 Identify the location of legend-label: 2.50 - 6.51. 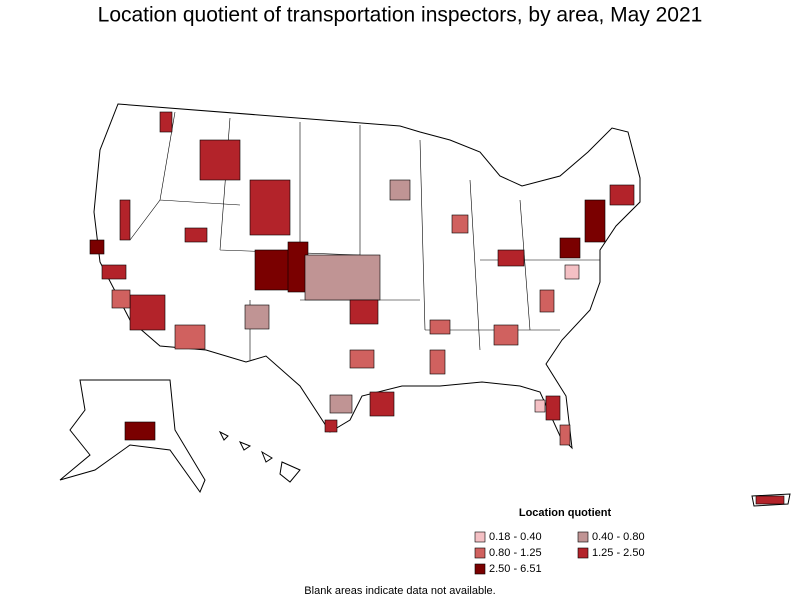
(515, 569).